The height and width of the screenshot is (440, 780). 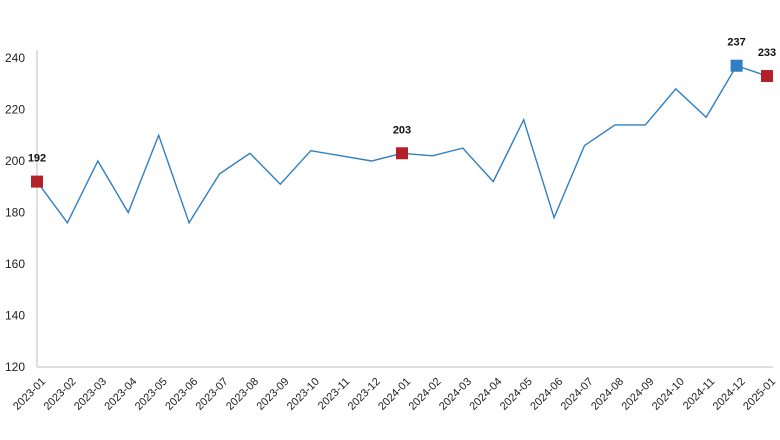 I want to click on point-value-label: 192, so click(x=37, y=159).